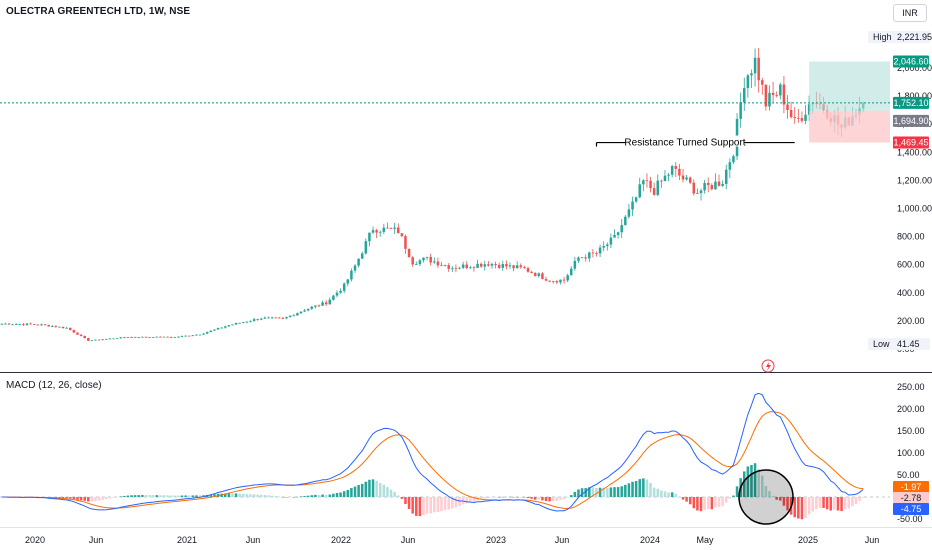 The width and height of the screenshot is (932, 550). I want to click on low-marker: Low 41.45, so click(899, 344).